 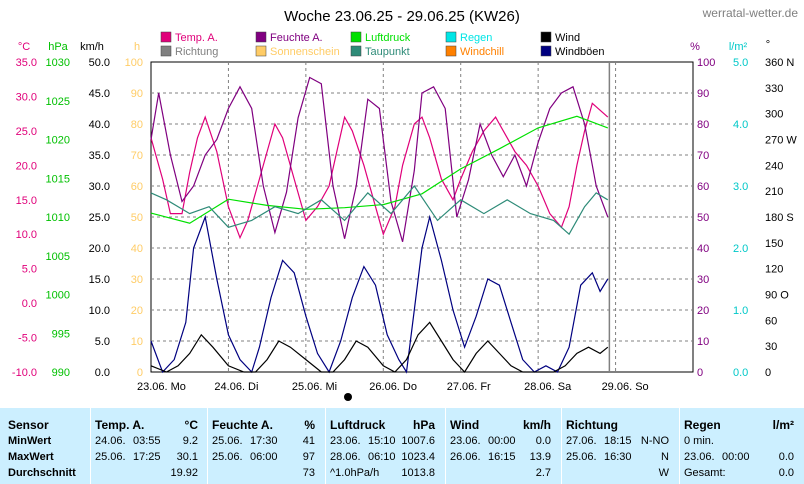 I want to click on site-name: werratal-wetter.de, so click(x=750, y=13).